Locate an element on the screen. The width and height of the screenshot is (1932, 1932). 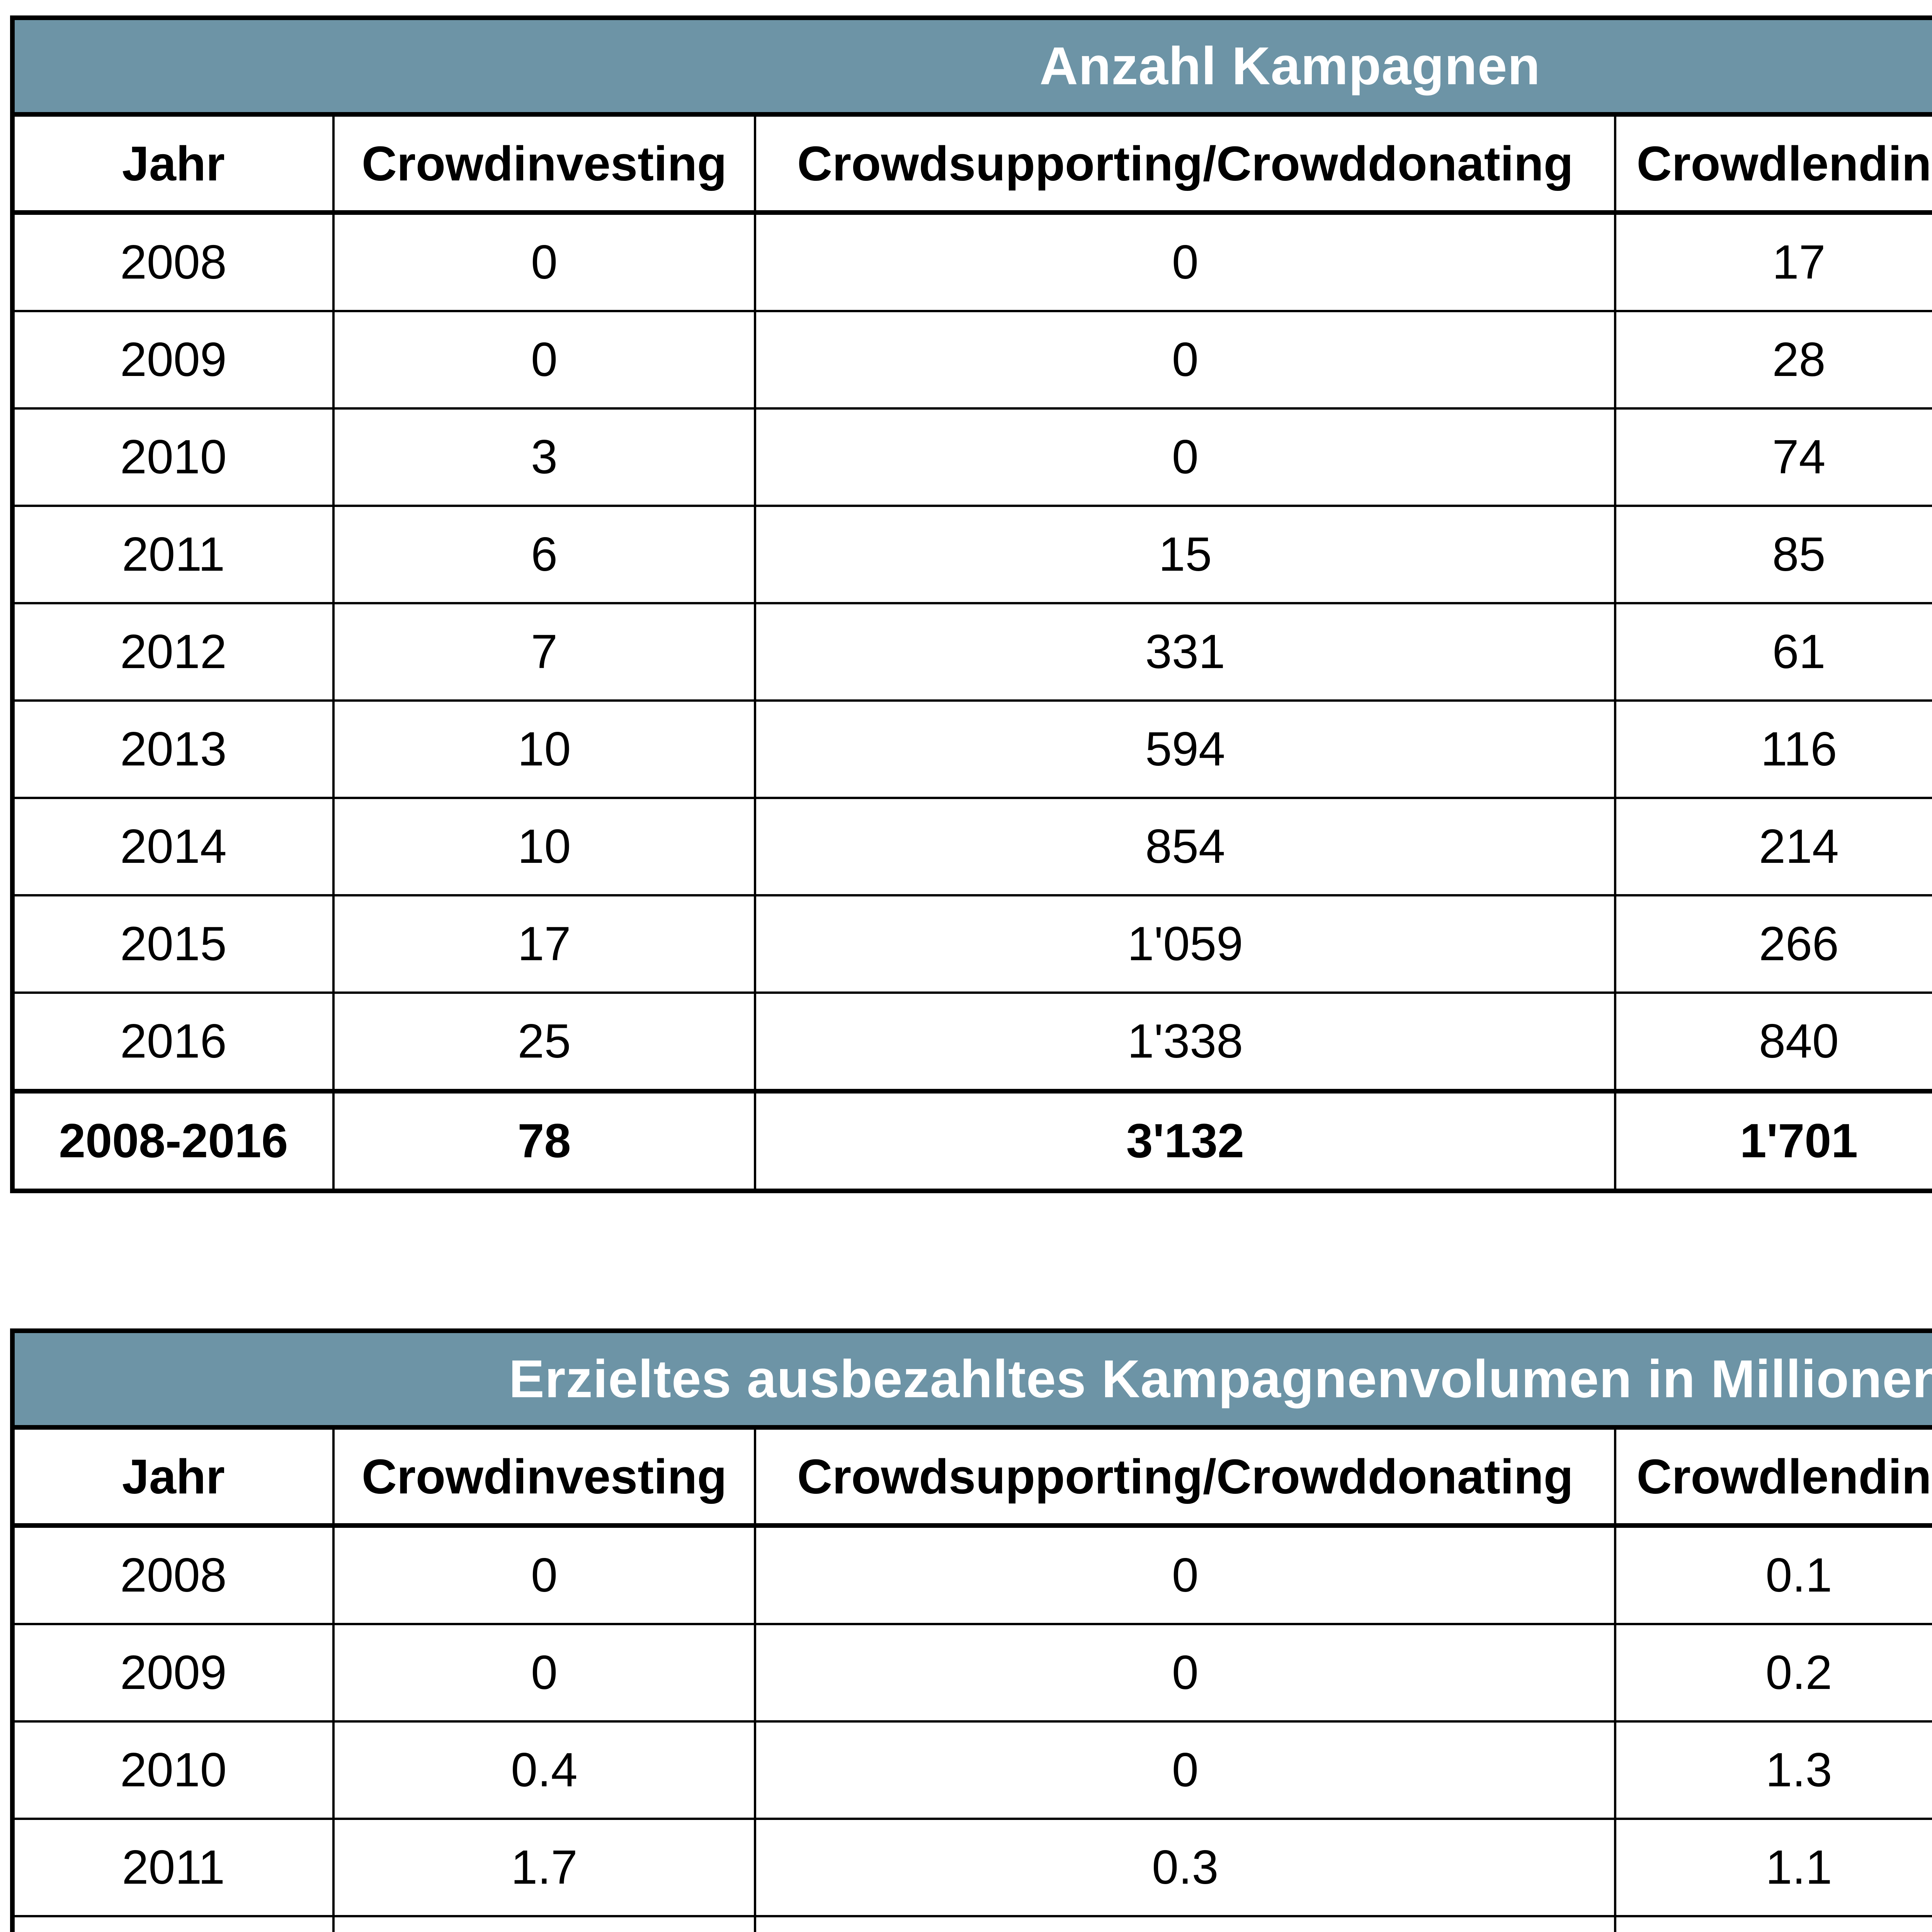
year-cell: 2013 is located at coordinates (173, 749).